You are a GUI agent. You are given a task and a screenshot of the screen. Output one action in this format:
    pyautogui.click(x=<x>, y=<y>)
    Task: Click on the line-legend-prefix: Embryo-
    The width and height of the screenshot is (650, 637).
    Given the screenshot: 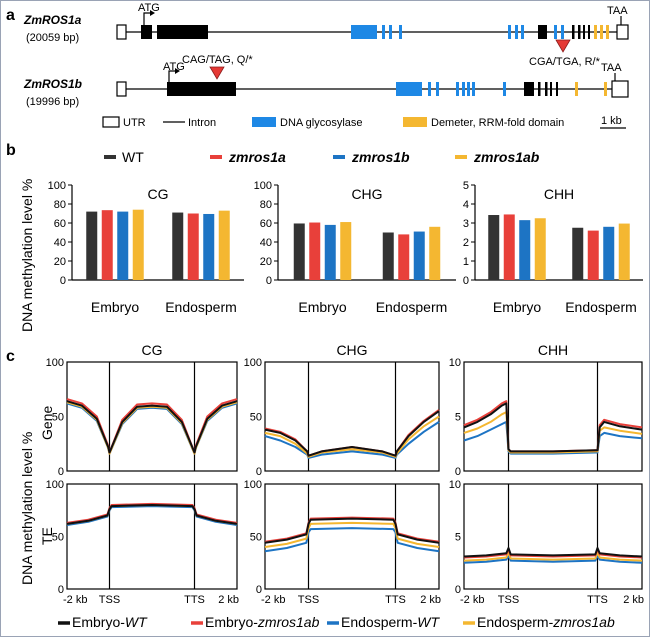 What is the action you would take?
    pyautogui.click(x=231, y=622)
    